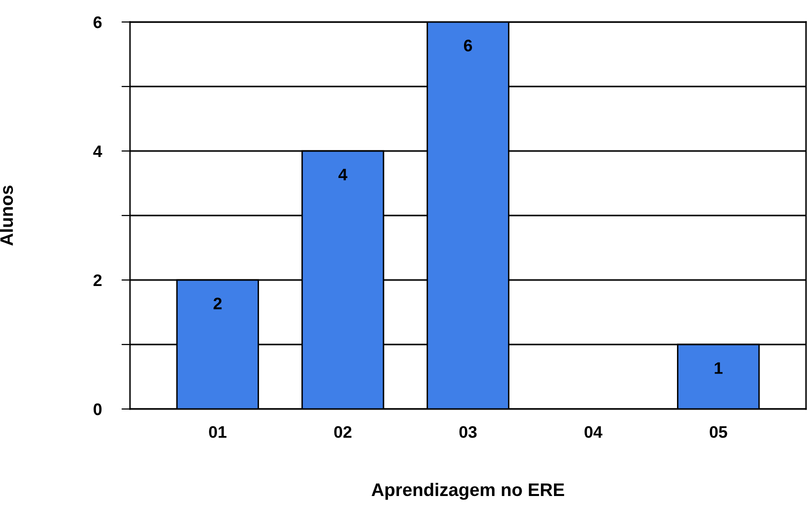 Image resolution: width=807 pixels, height=509 pixels. Describe the element at coordinates (98, 22) in the screenshot. I see `y-tick-label: 6` at that location.